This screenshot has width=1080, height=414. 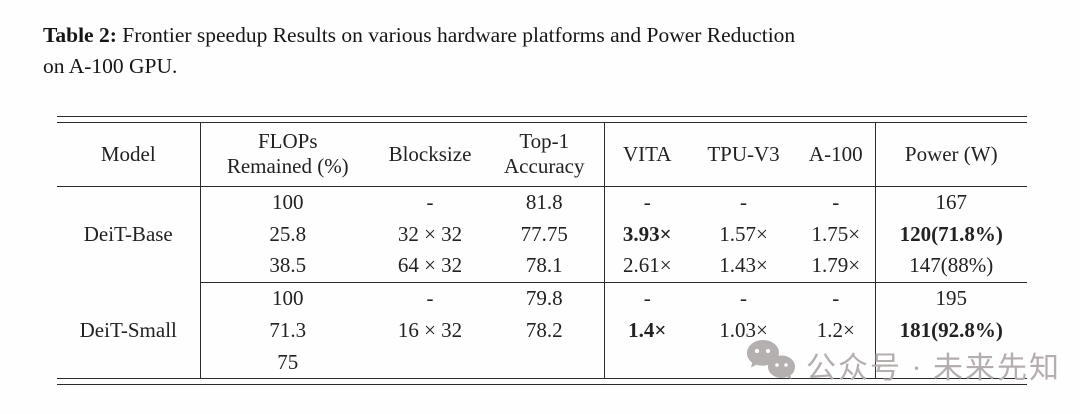 I want to click on model-name-deit-base: DeiT-Base, so click(x=129, y=234).